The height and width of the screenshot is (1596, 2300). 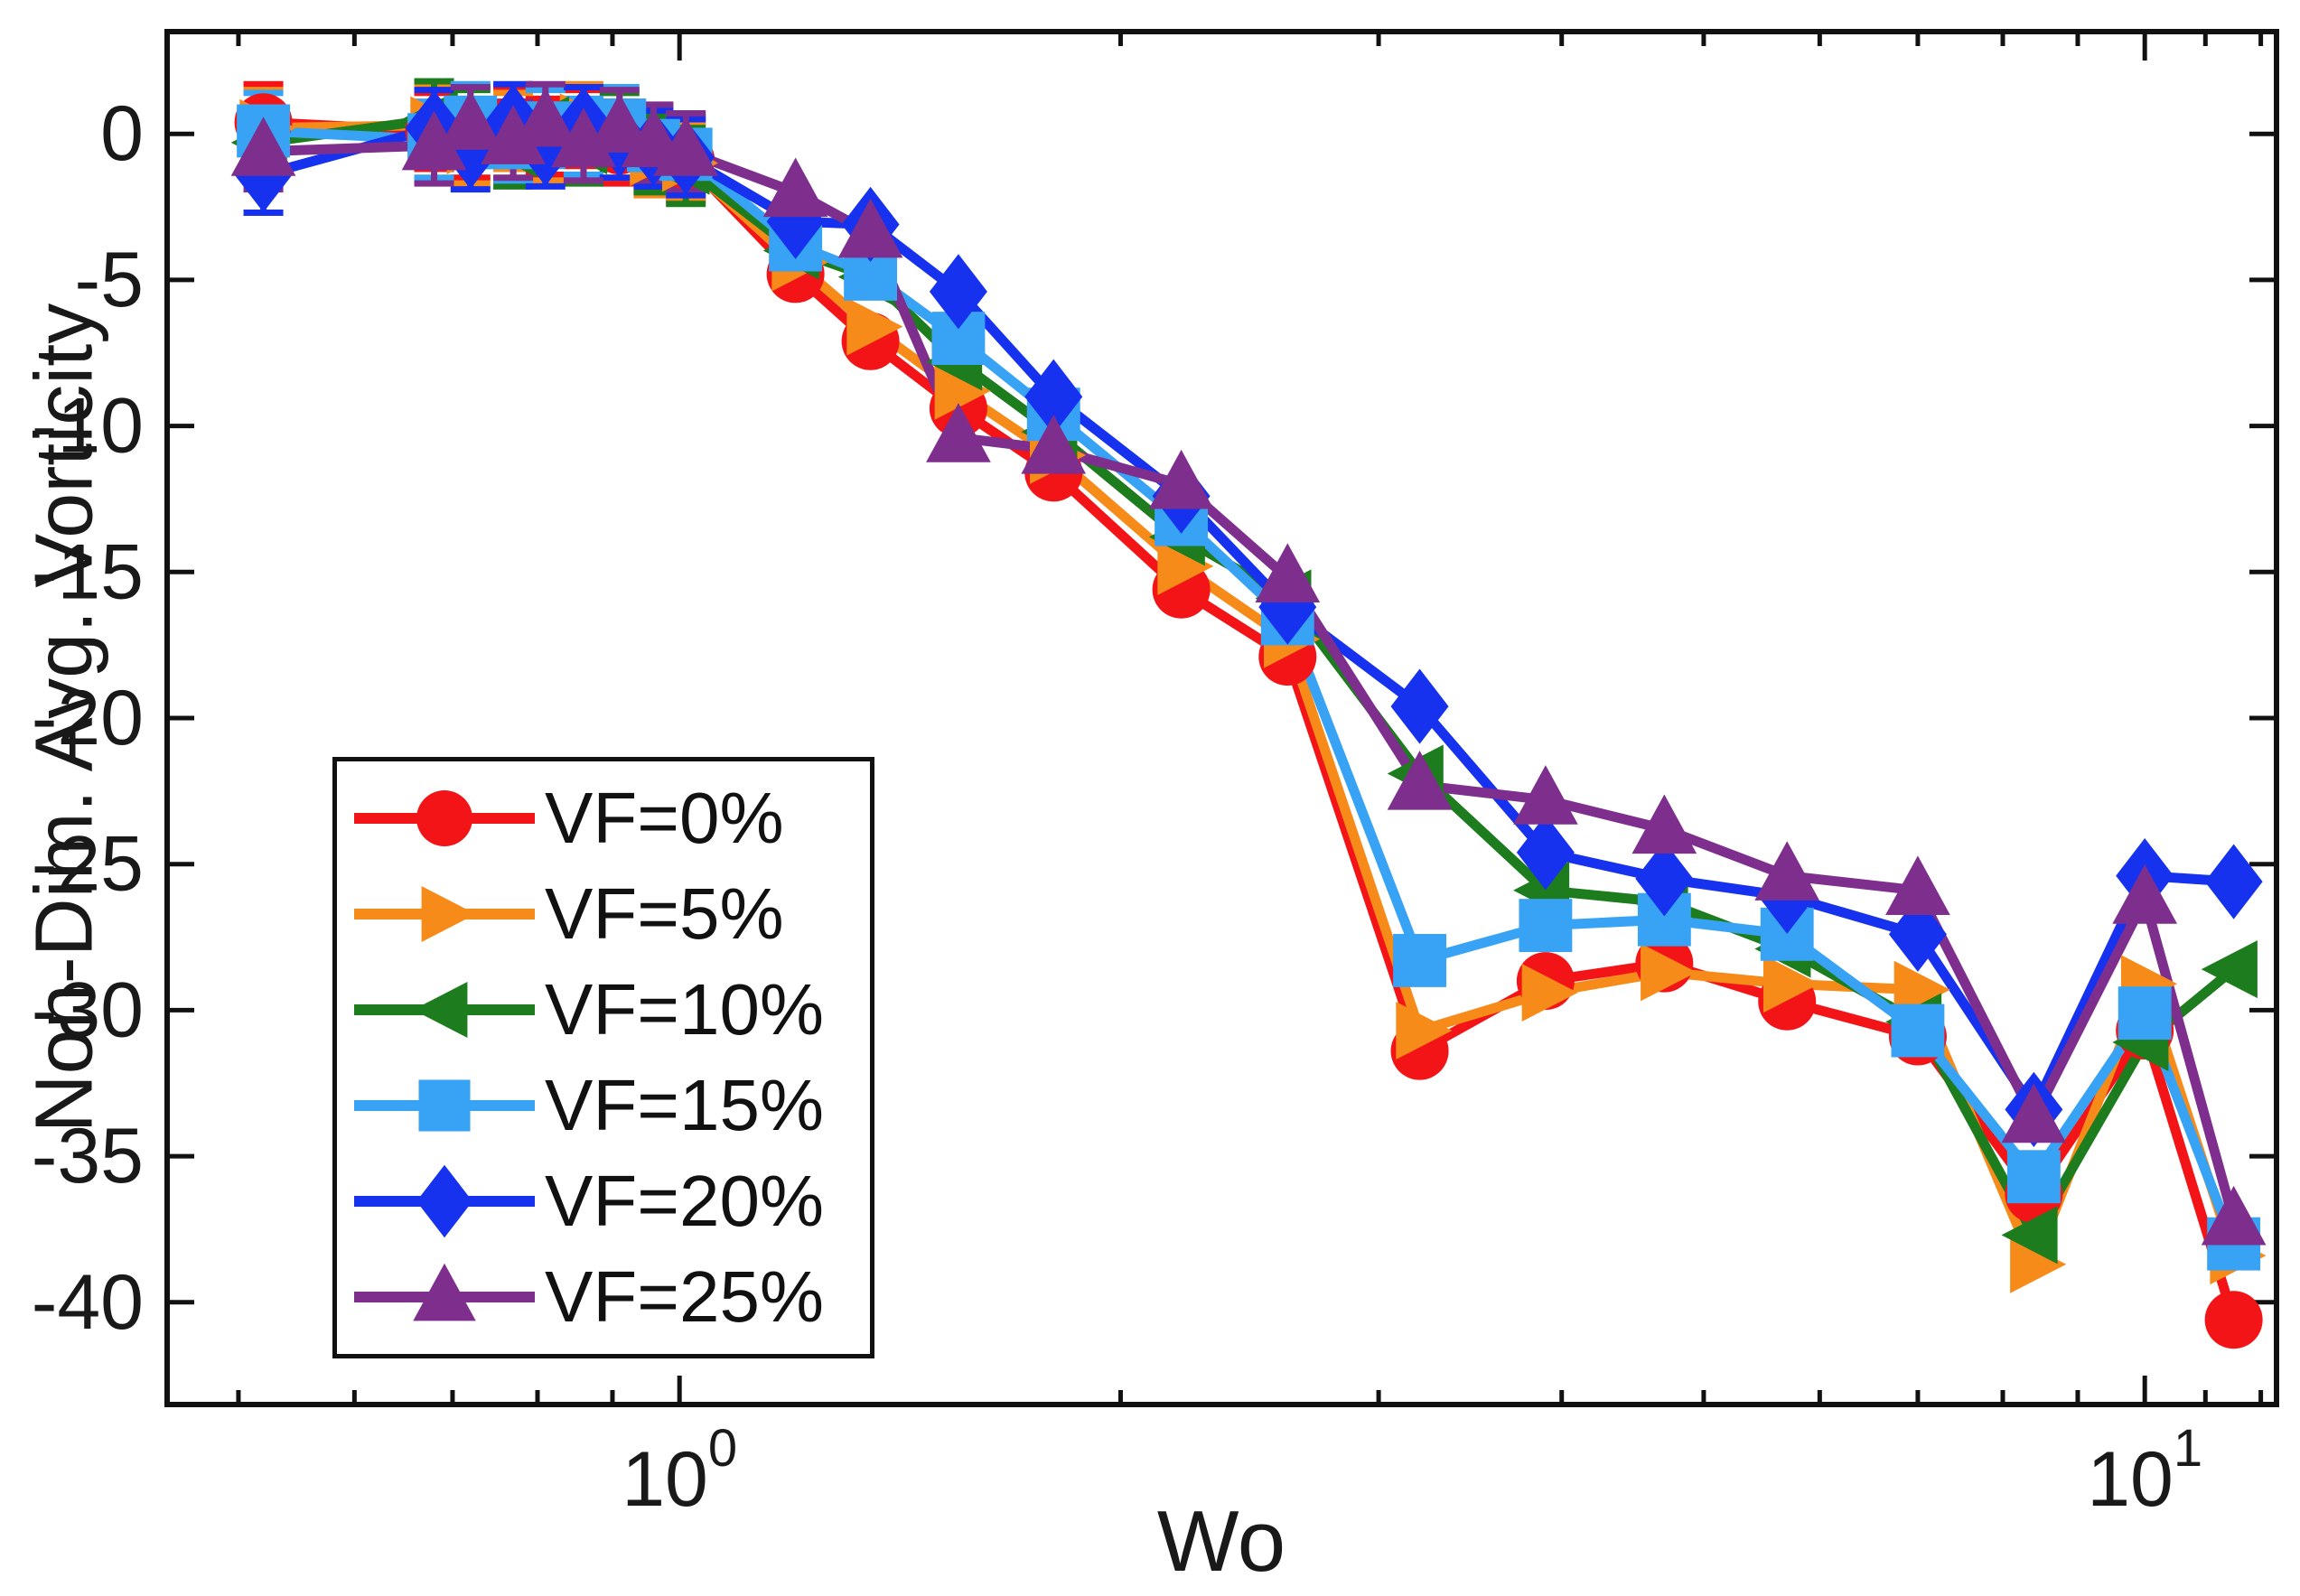 What do you see at coordinates (88, 426) in the screenshot?
I see `y-tick-label: -10` at bounding box center [88, 426].